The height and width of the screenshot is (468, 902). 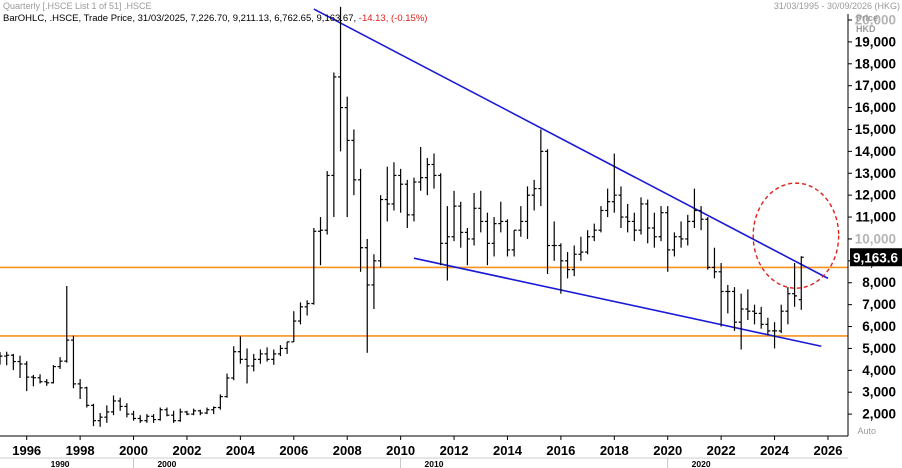 What do you see at coordinates (721, 450) in the screenshot?
I see `x-tick-label: 2022` at bounding box center [721, 450].